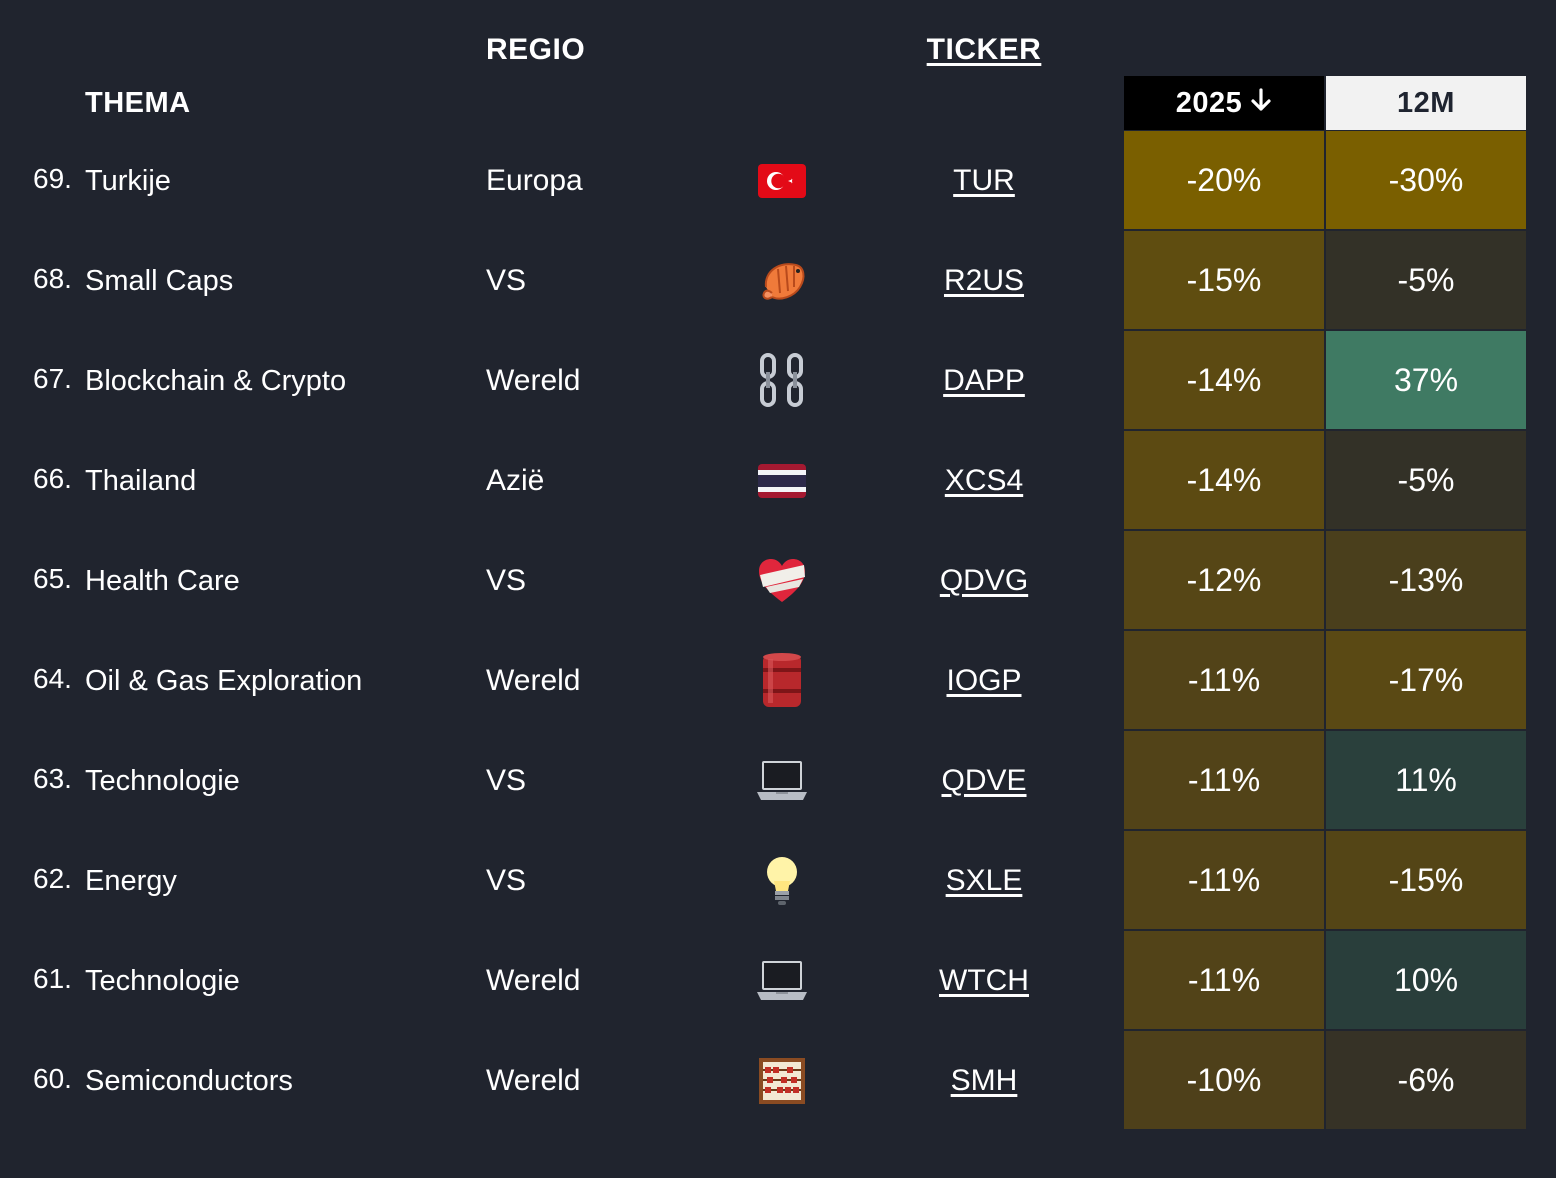 The height and width of the screenshot is (1178, 1556). What do you see at coordinates (141, 480) in the screenshot?
I see `thema-name: Thailand` at bounding box center [141, 480].